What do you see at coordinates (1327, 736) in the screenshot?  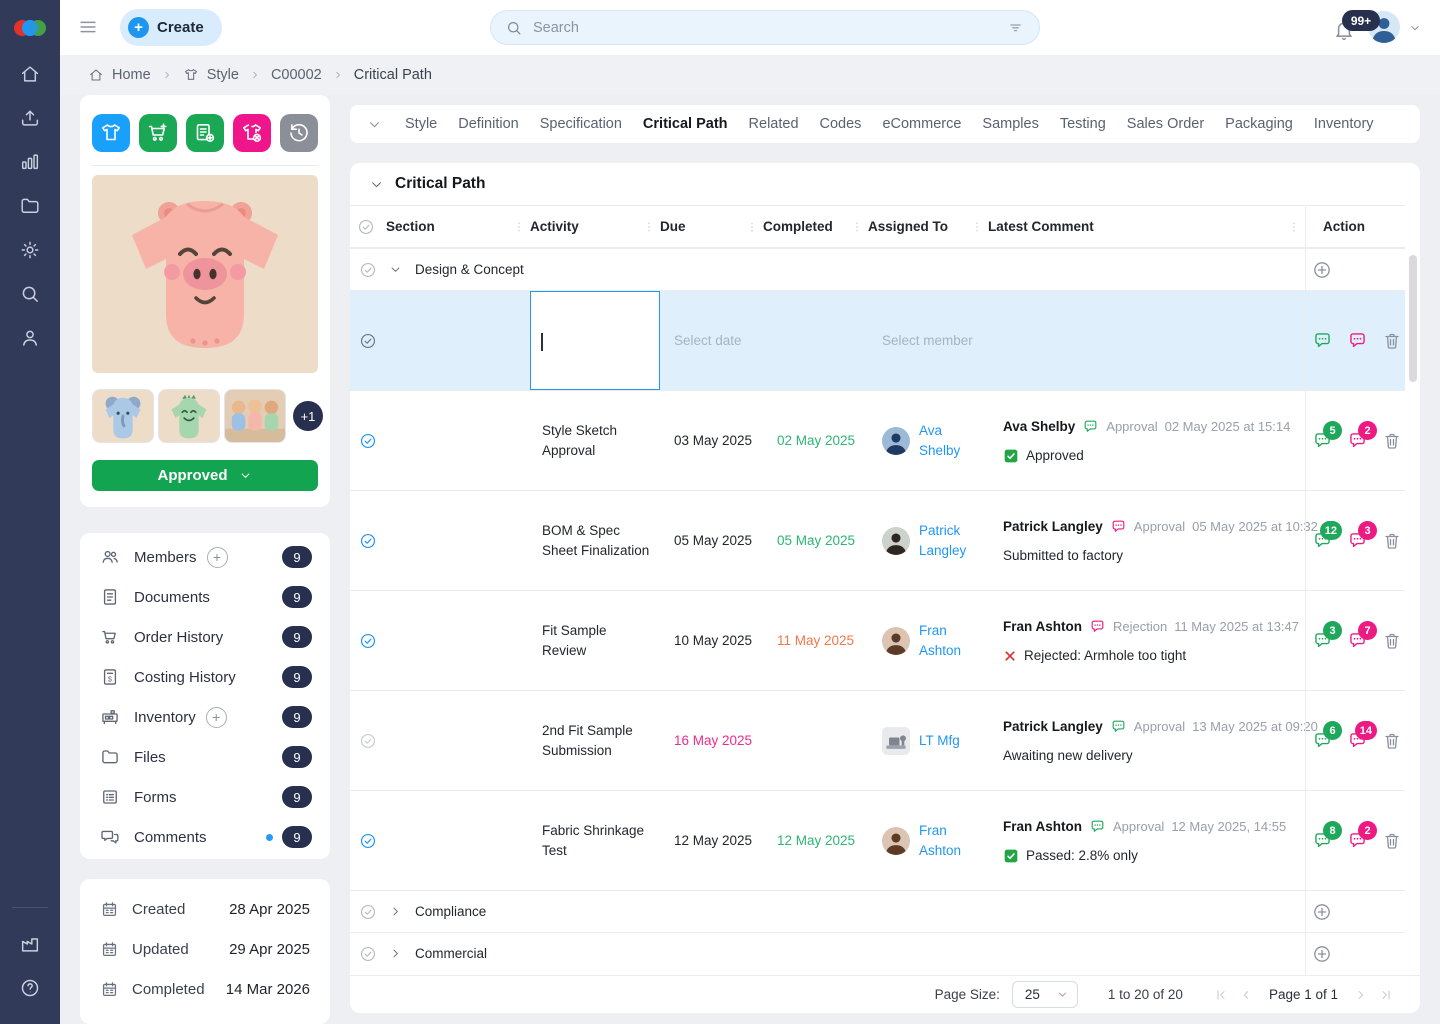 I see `approve-comments-button: 6` at bounding box center [1327, 736].